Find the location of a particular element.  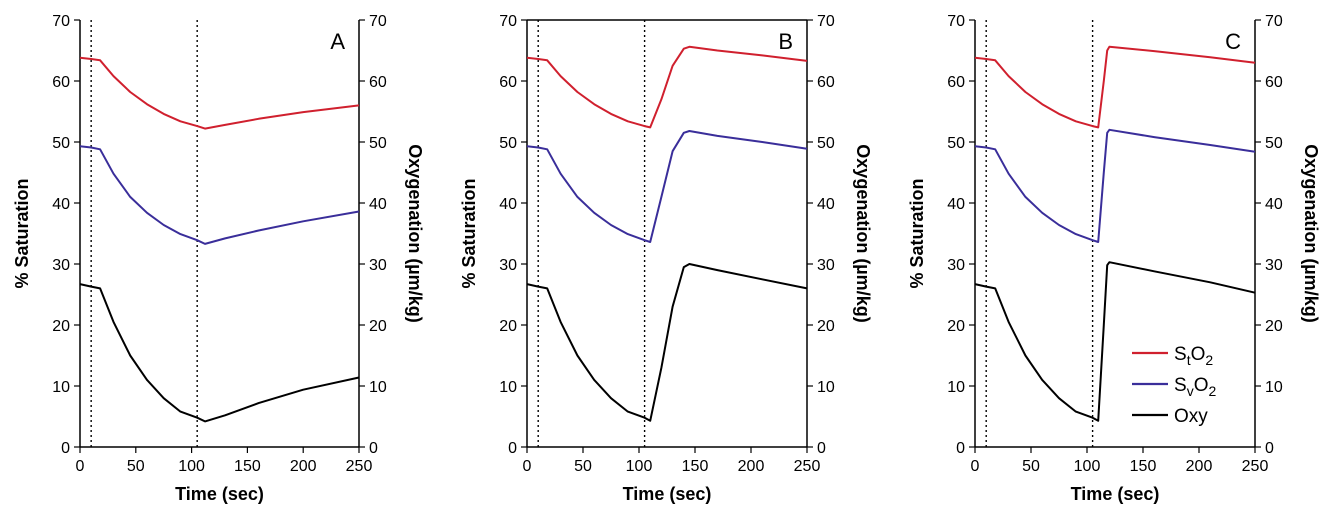

legend-label-svo2: SvO2 is located at coordinates (1195, 387).